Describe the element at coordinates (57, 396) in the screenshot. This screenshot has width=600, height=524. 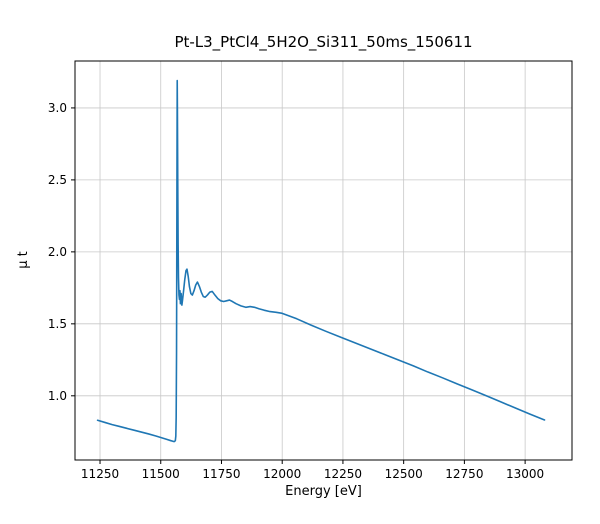
I see `y-tick-label: 1.0` at that location.